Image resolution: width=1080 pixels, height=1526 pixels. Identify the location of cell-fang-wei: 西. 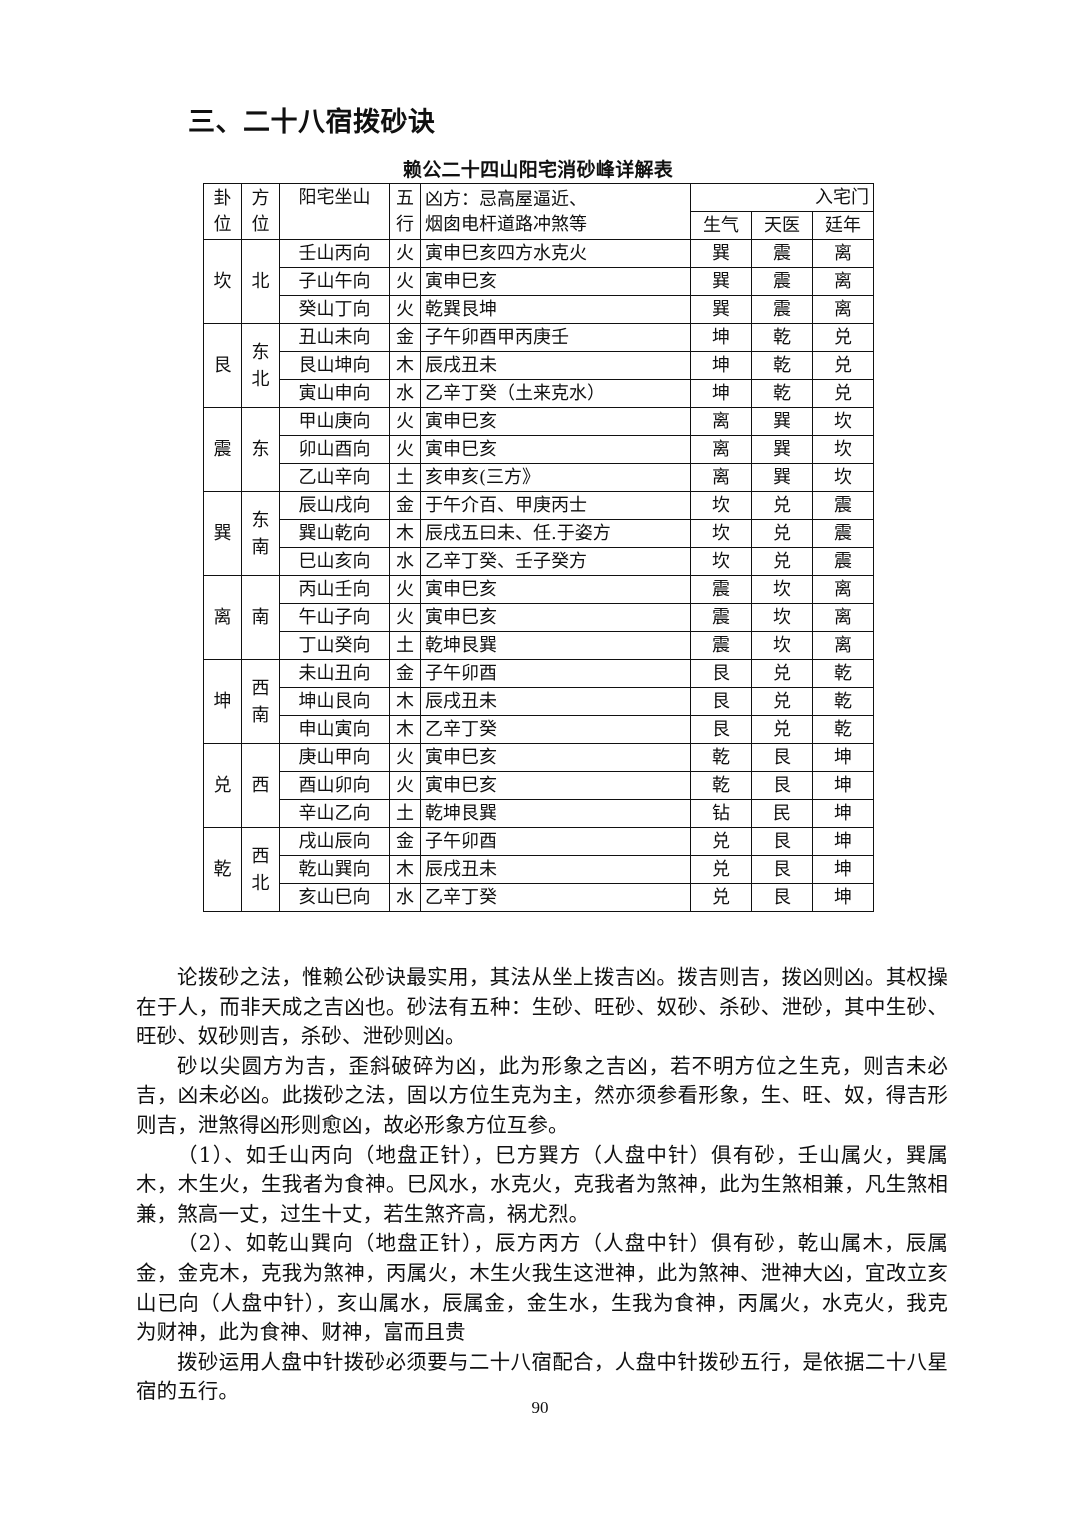
(260, 785).